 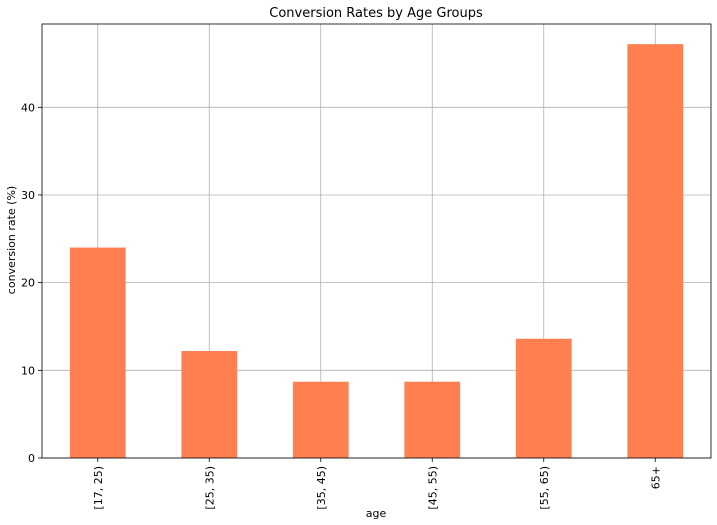 I want to click on y-tick-label: 40, so click(x=28, y=107).